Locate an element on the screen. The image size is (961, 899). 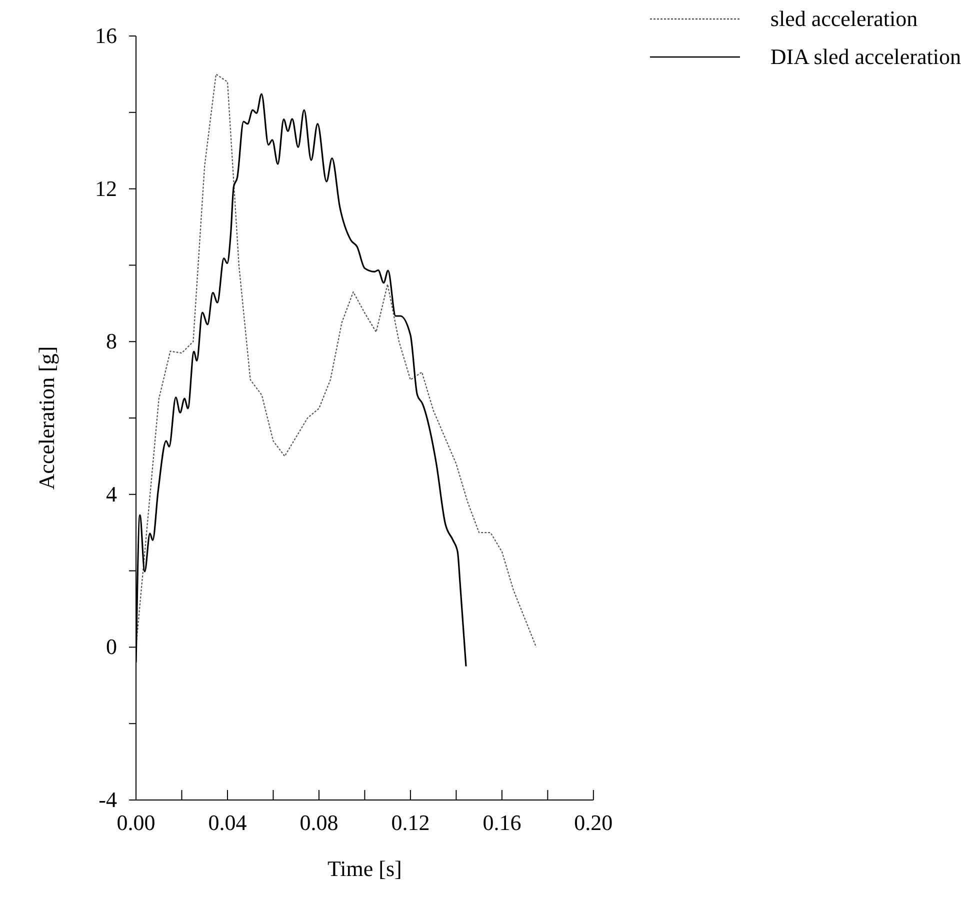
x-tick-label: 0.08 is located at coordinates (319, 822).